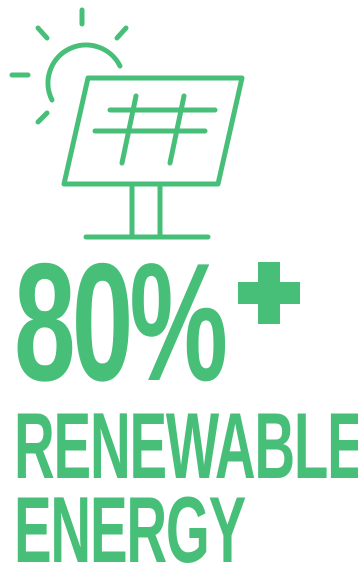 This screenshot has height=582, width=358. Describe the element at coordinates (153, 131) in the screenshot. I see `panel-frame` at that location.